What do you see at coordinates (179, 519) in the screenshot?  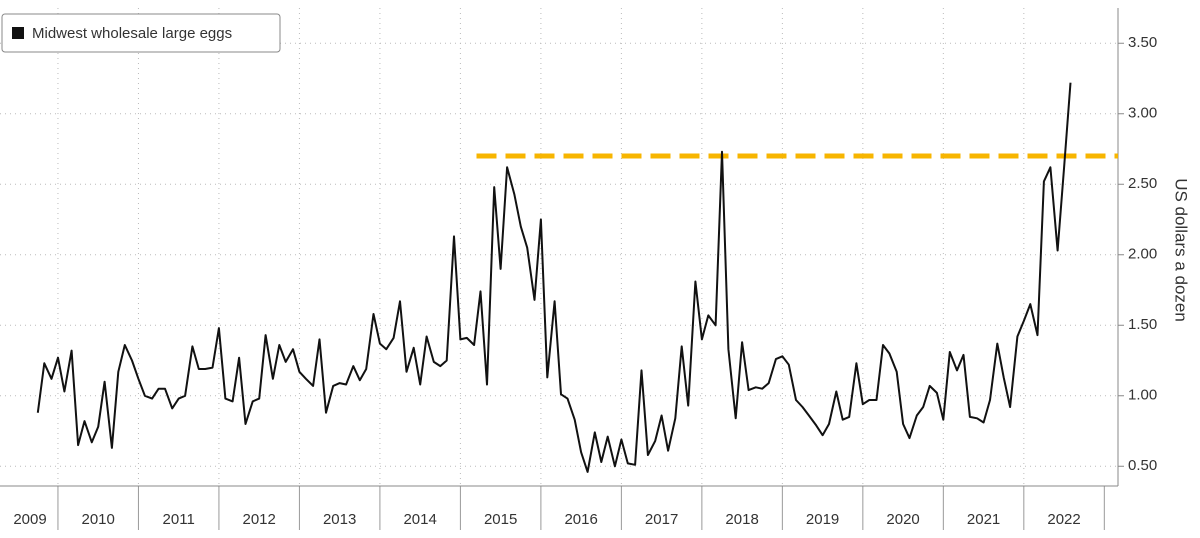 I see `x-tick-label: 2011` at bounding box center [179, 519].